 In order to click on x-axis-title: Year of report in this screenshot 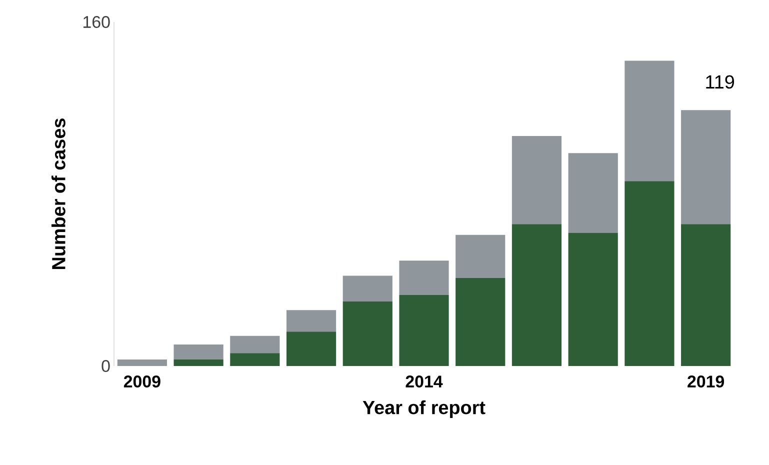, I will do `click(424, 409)`.